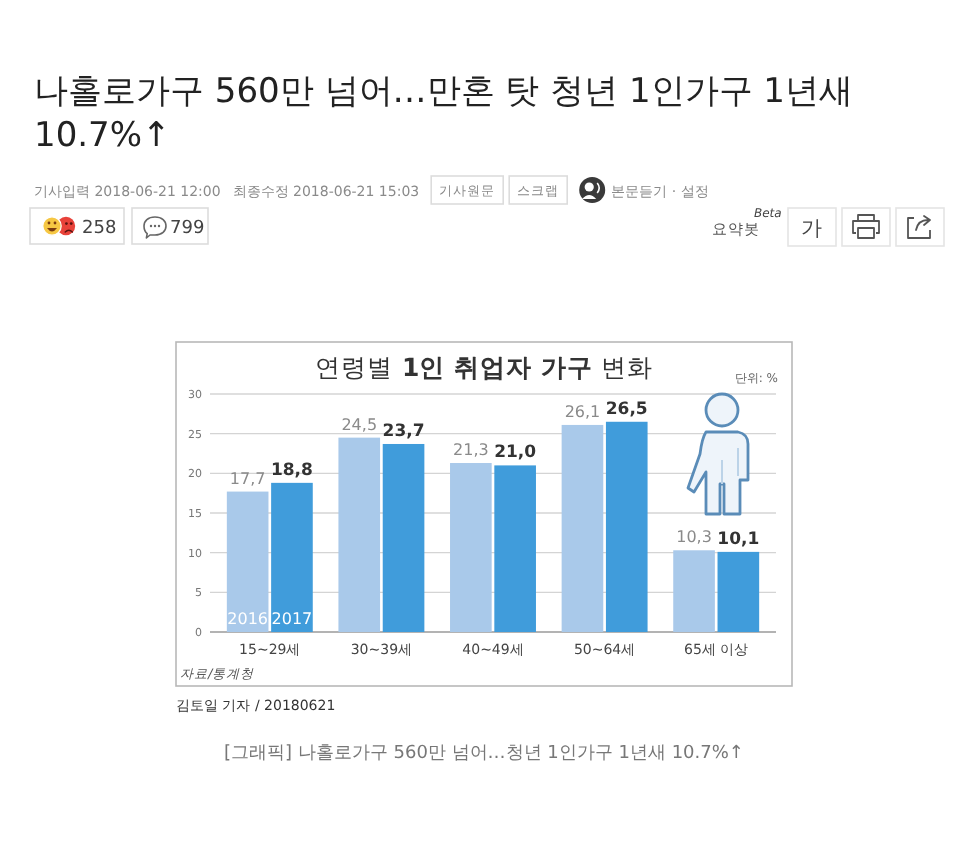 The height and width of the screenshot is (860, 960). What do you see at coordinates (812, 227) in the screenshot?
I see `font-size-button: 가` at bounding box center [812, 227].